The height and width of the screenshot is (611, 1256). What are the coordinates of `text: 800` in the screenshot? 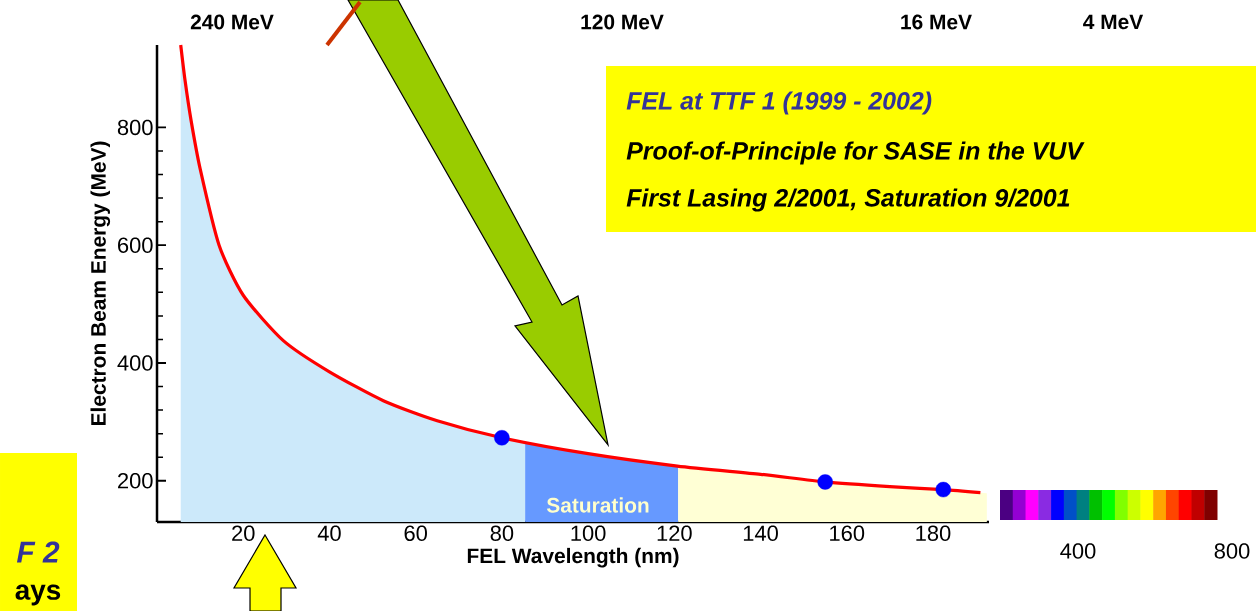 It's located at (1232, 551).